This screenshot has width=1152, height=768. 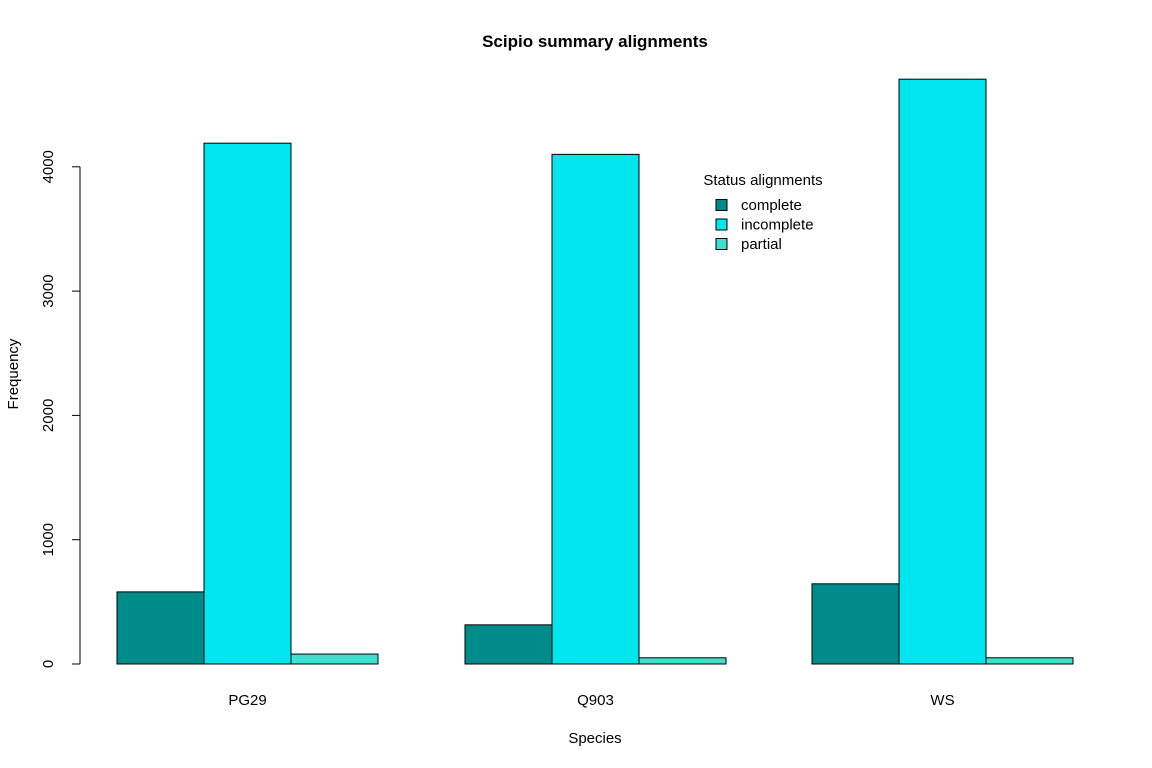 I want to click on bar-q903-incomplete, so click(x=595, y=409).